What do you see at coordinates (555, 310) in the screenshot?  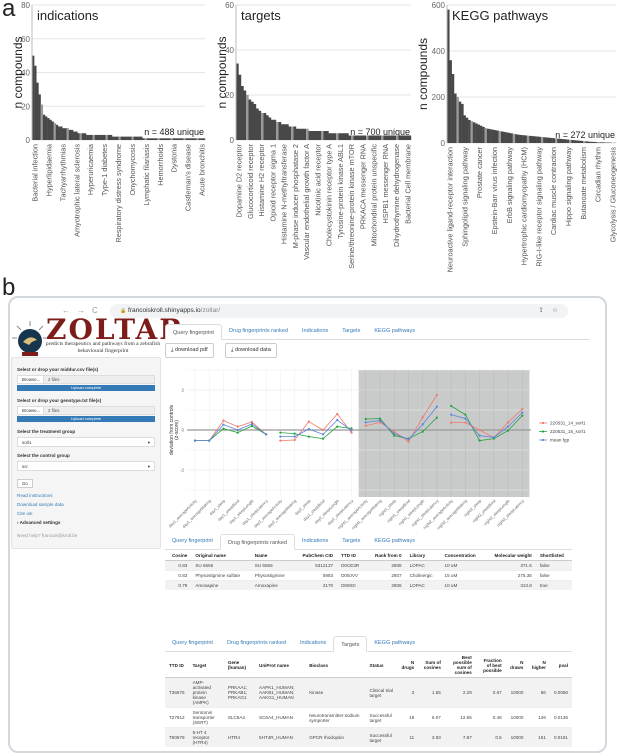 I see `star-icon: ☆` at bounding box center [555, 310].